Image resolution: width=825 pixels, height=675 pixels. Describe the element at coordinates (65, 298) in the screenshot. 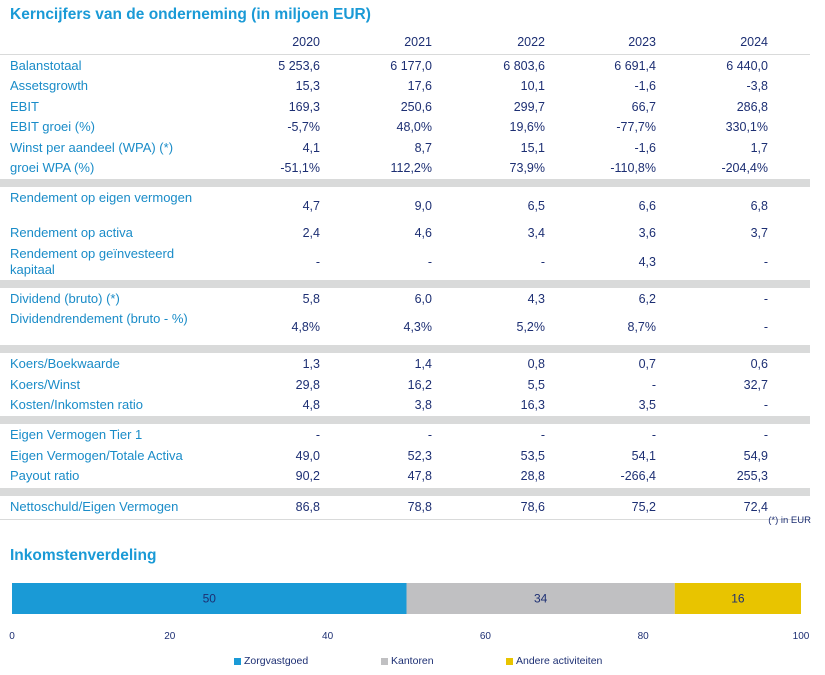

I see `row-label: Dividend (bruto) (*)` at that location.